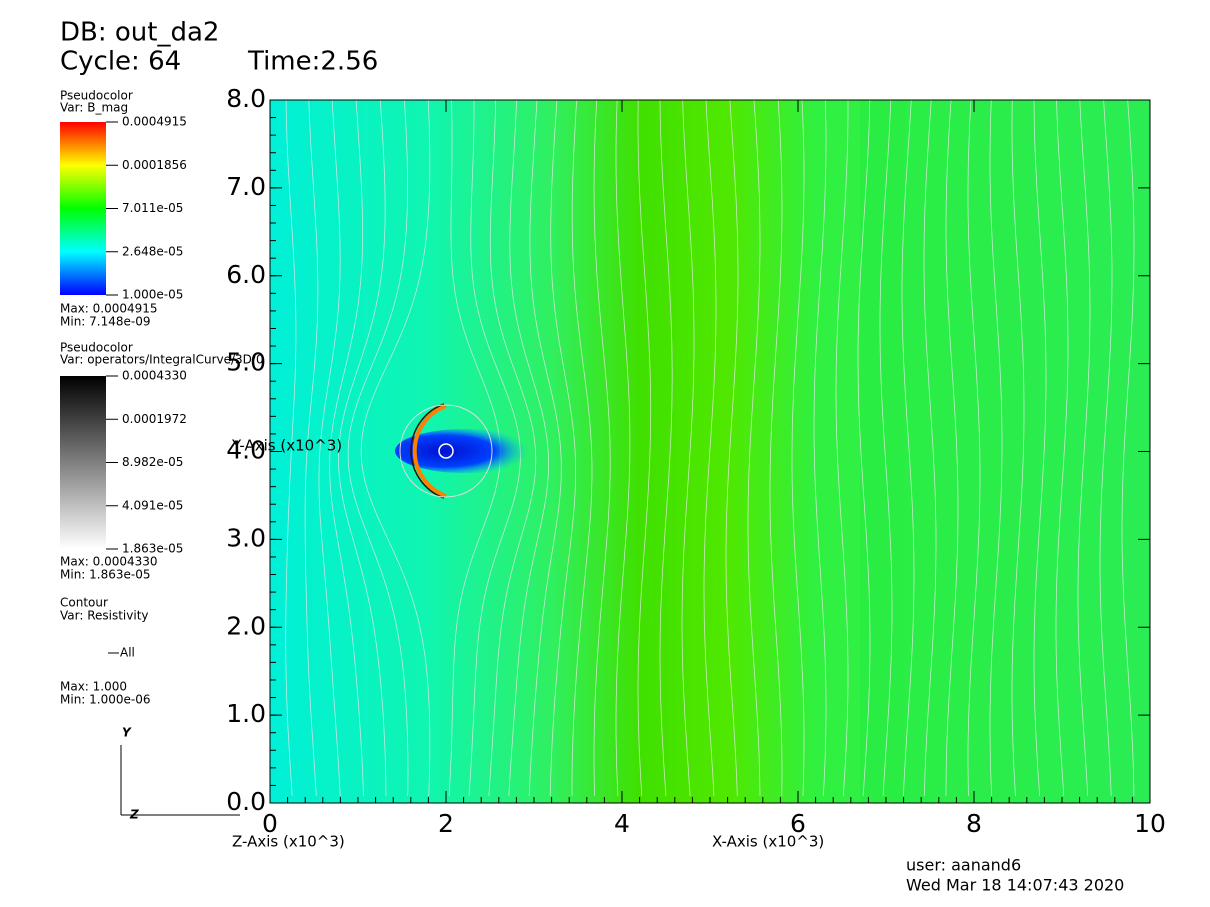 The image size is (1210, 907). Describe the element at coordinates (127, 733) in the screenshot. I see `triad-y-label: Y` at that location.